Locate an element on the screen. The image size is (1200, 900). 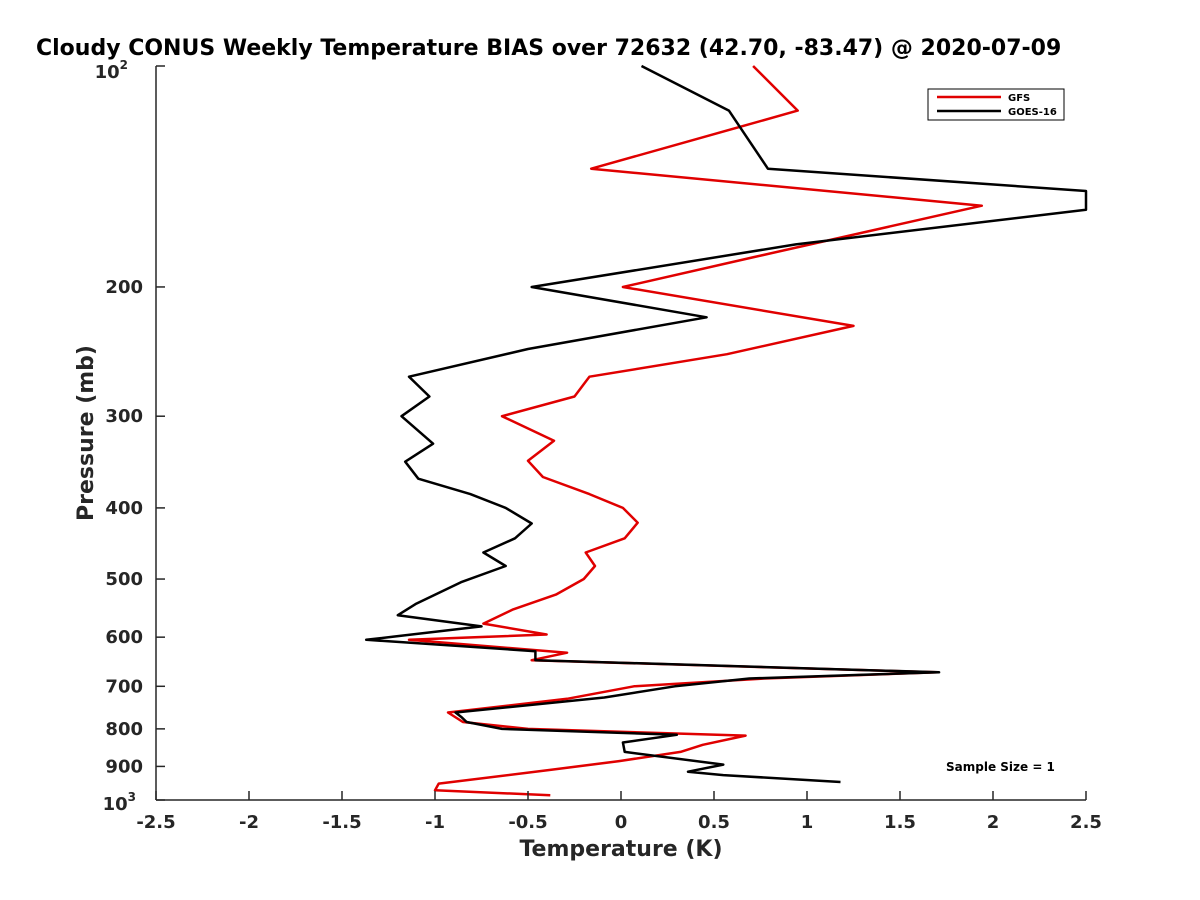
x-tick-label: -1 is located at coordinates (435, 822).